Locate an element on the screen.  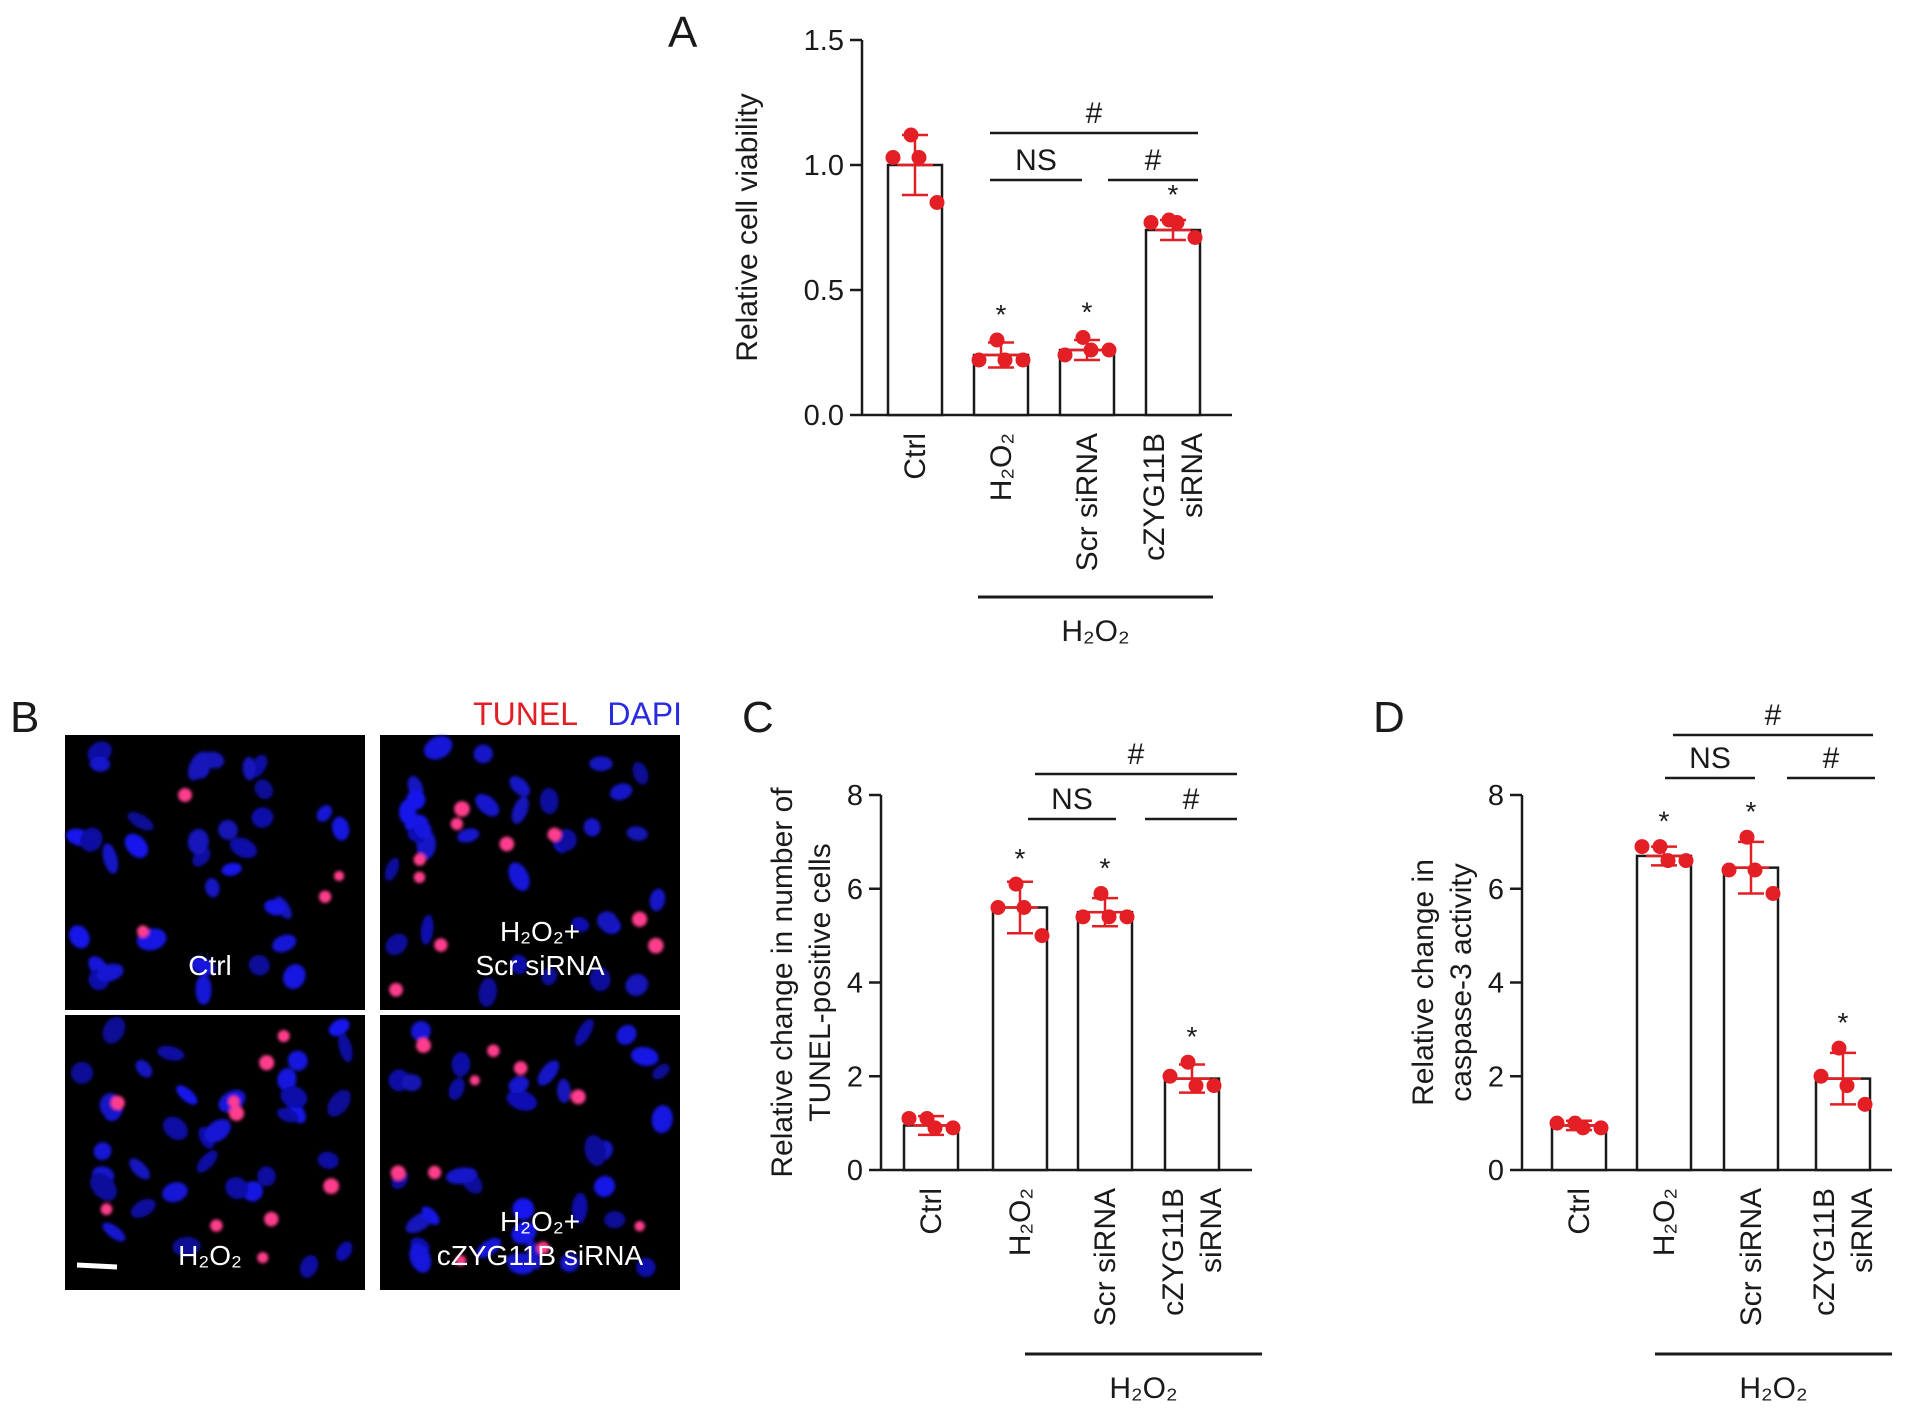
micrograph-label: Scr siRNA is located at coordinates (539, 965).